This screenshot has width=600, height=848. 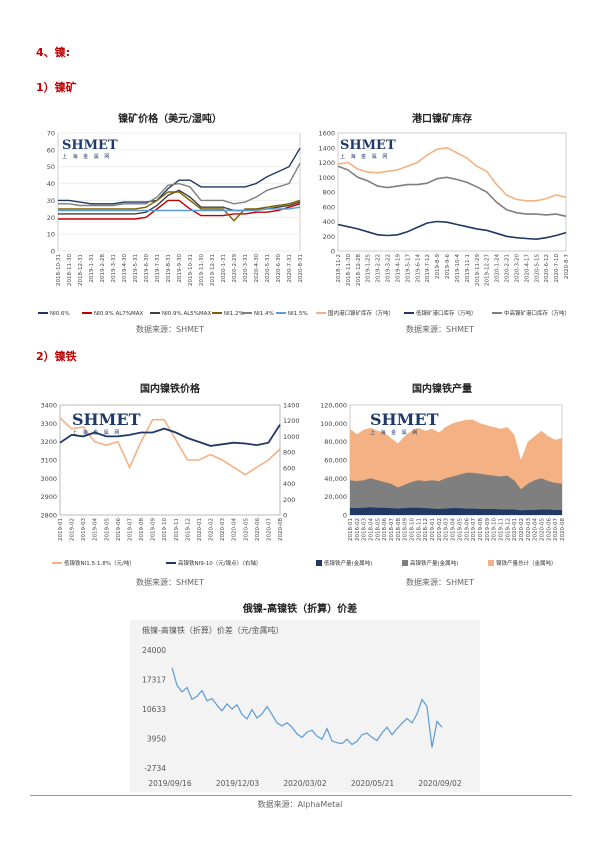 What do you see at coordinates (213, 630) in the screenshot?
I see `chart-subtitle: 俄镍-高镍铁（折算）价差（元/金属吨）` at bounding box center [213, 630].